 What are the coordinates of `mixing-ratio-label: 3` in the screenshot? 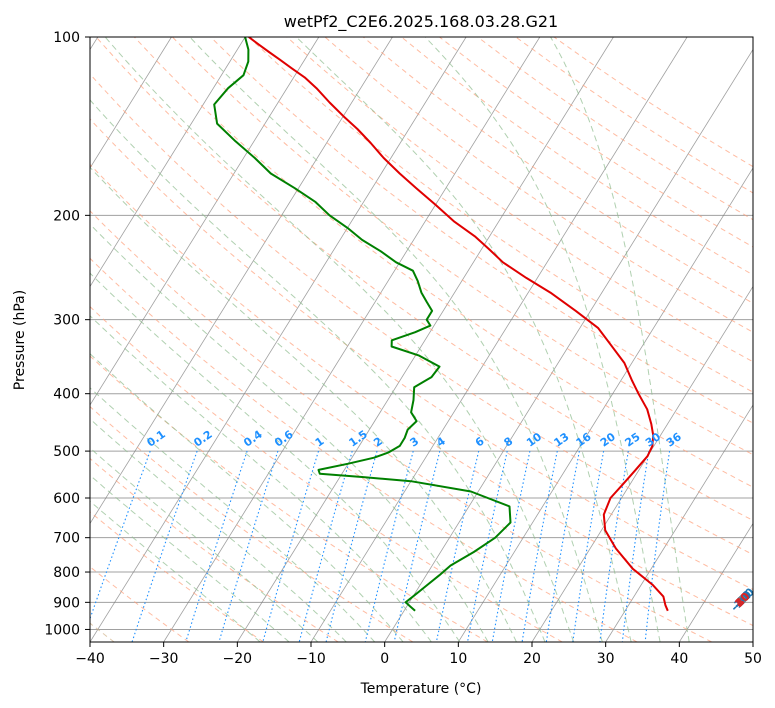 It's located at (414, 442).